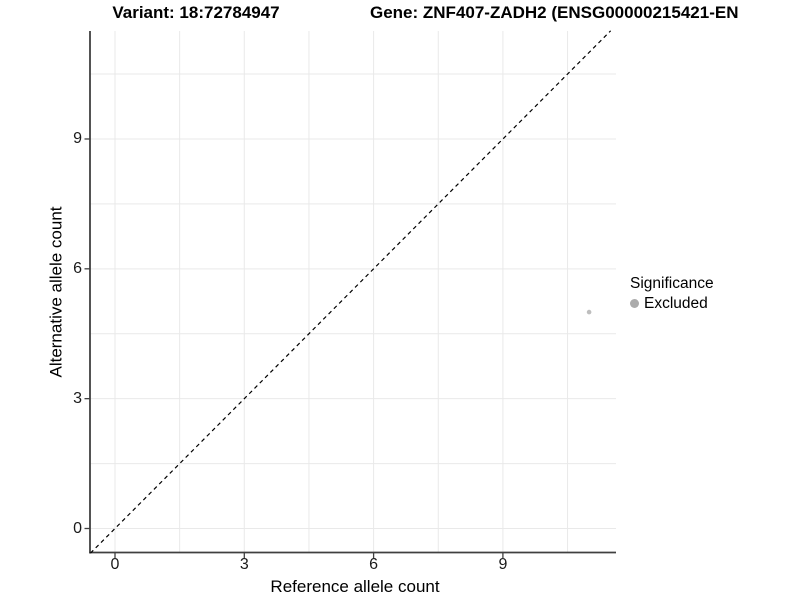 Image resolution: width=800 pixels, height=600 pixels. Describe the element at coordinates (196, 12) in the screenshot. I see `plot-title-variant: Variant: 18:72784947` at that location.